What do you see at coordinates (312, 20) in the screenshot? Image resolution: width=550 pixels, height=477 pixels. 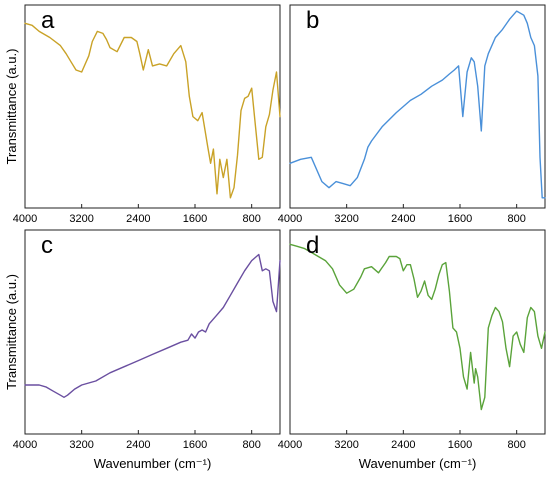 I see `panel-label: b` at bounding box center [312, 20].